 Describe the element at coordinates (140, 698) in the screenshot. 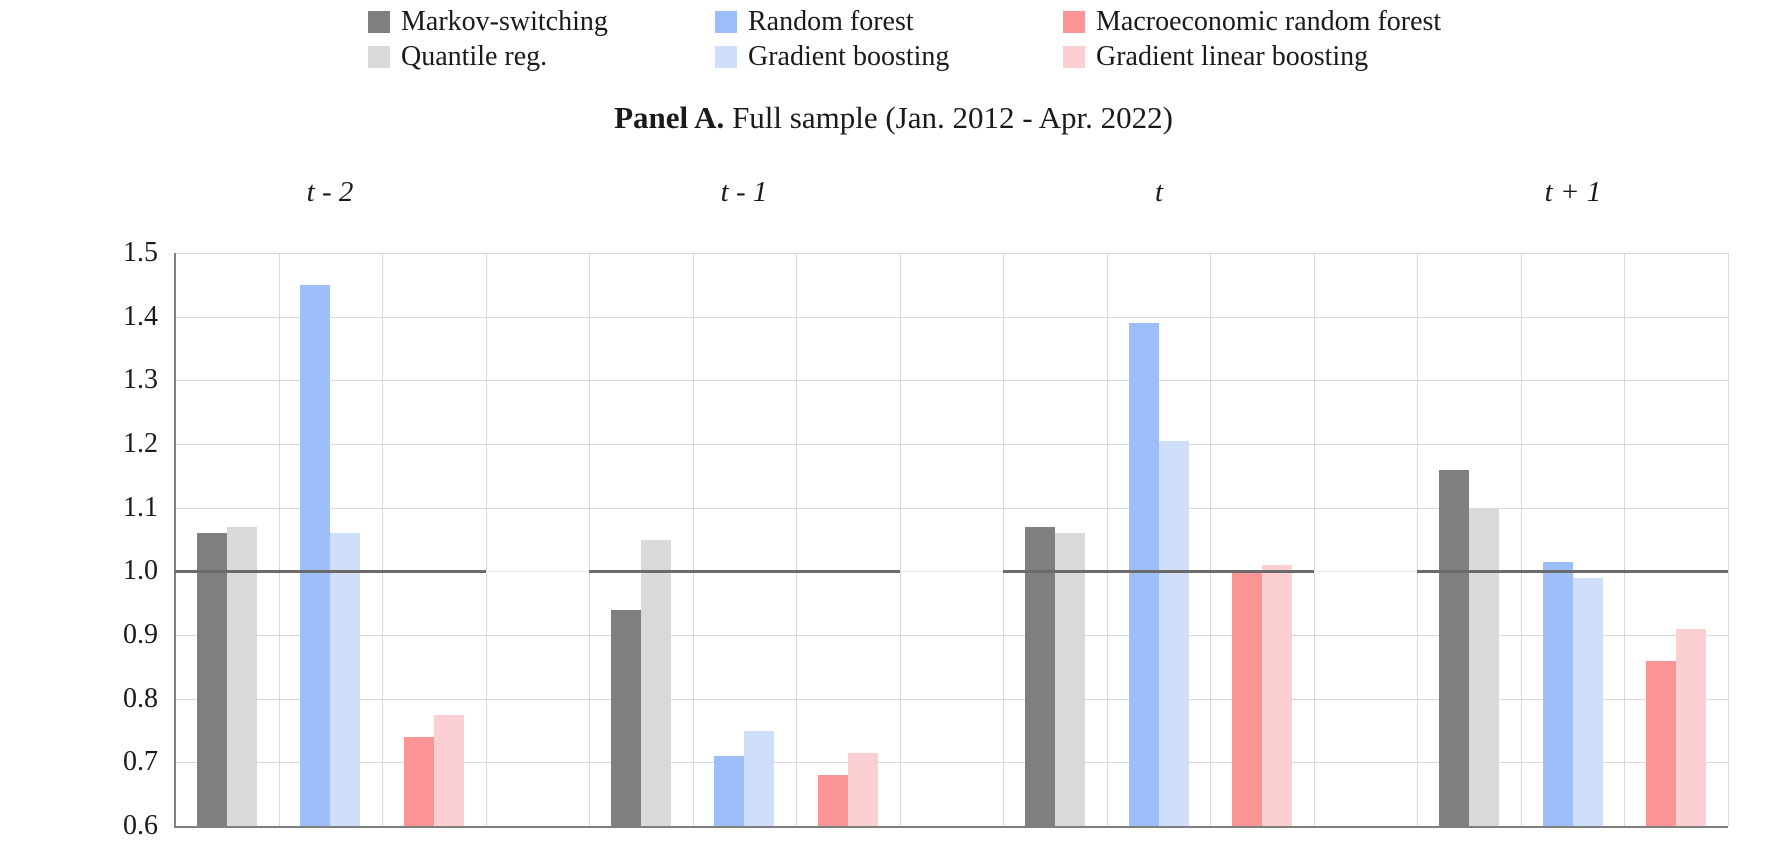

I see `y-tick-label: 0.8` at that location.